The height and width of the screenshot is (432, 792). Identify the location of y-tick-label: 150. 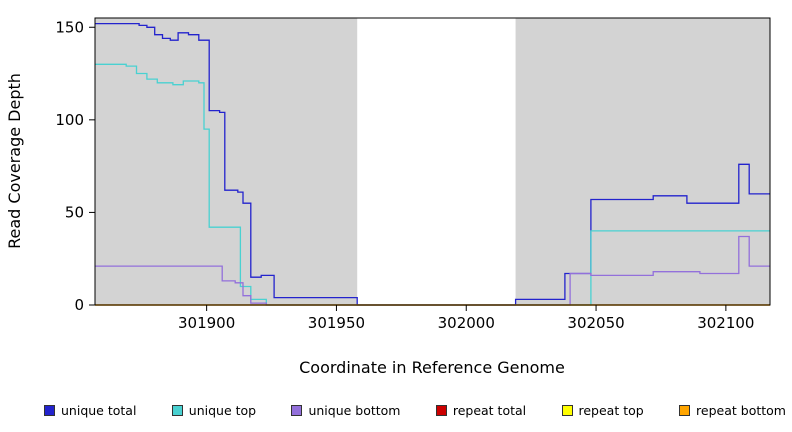
(69, 27).